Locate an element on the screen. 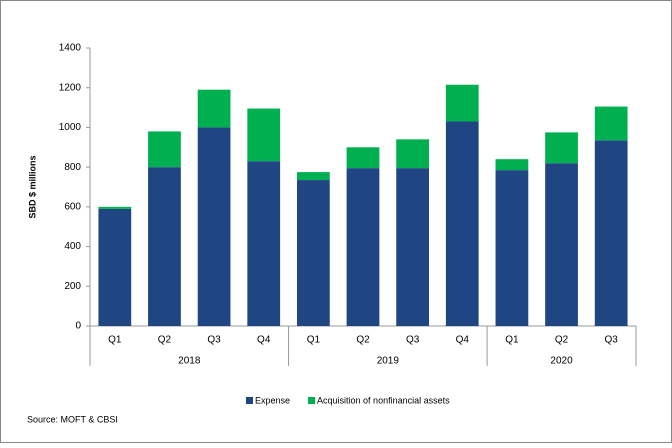 This screenshot has height=448, width=672. legend-label: Acquisition of nonfinancial assets is located at coordinates (383, 400).